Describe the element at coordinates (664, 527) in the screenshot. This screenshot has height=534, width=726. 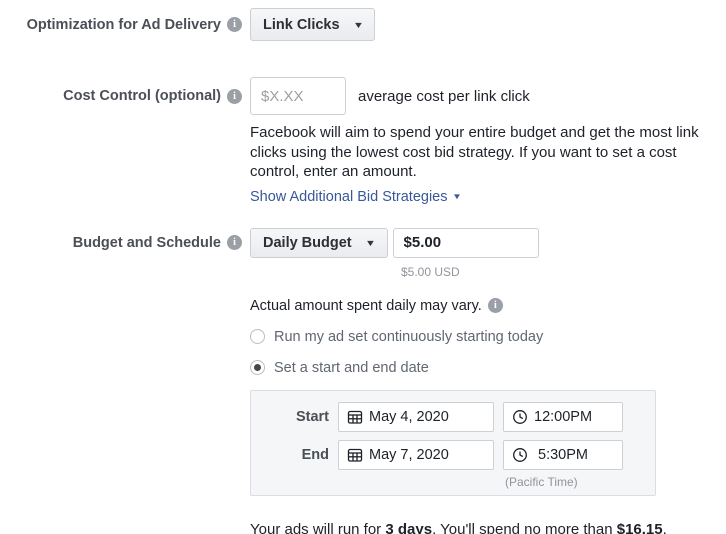
I see `summary-suffix: .` at that location.